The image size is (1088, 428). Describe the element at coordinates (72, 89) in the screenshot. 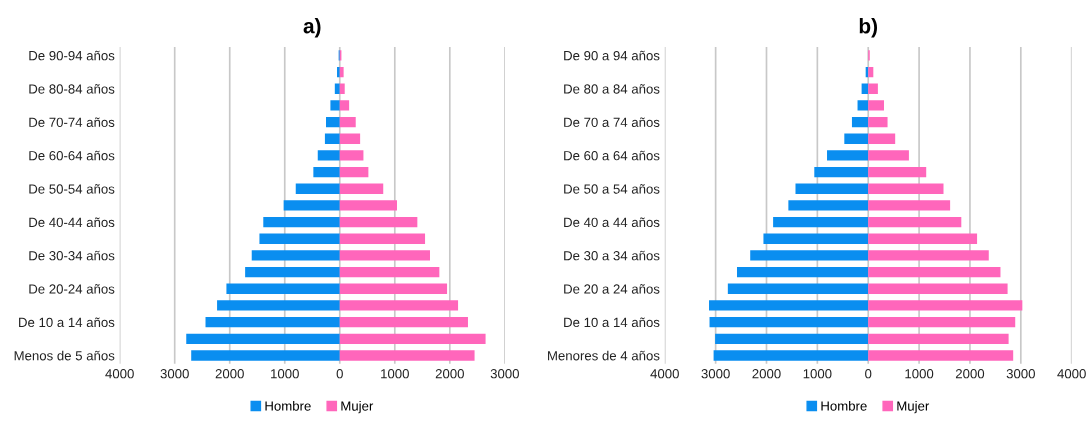

I see `y-tick-label: De 80-84 años` at that location.